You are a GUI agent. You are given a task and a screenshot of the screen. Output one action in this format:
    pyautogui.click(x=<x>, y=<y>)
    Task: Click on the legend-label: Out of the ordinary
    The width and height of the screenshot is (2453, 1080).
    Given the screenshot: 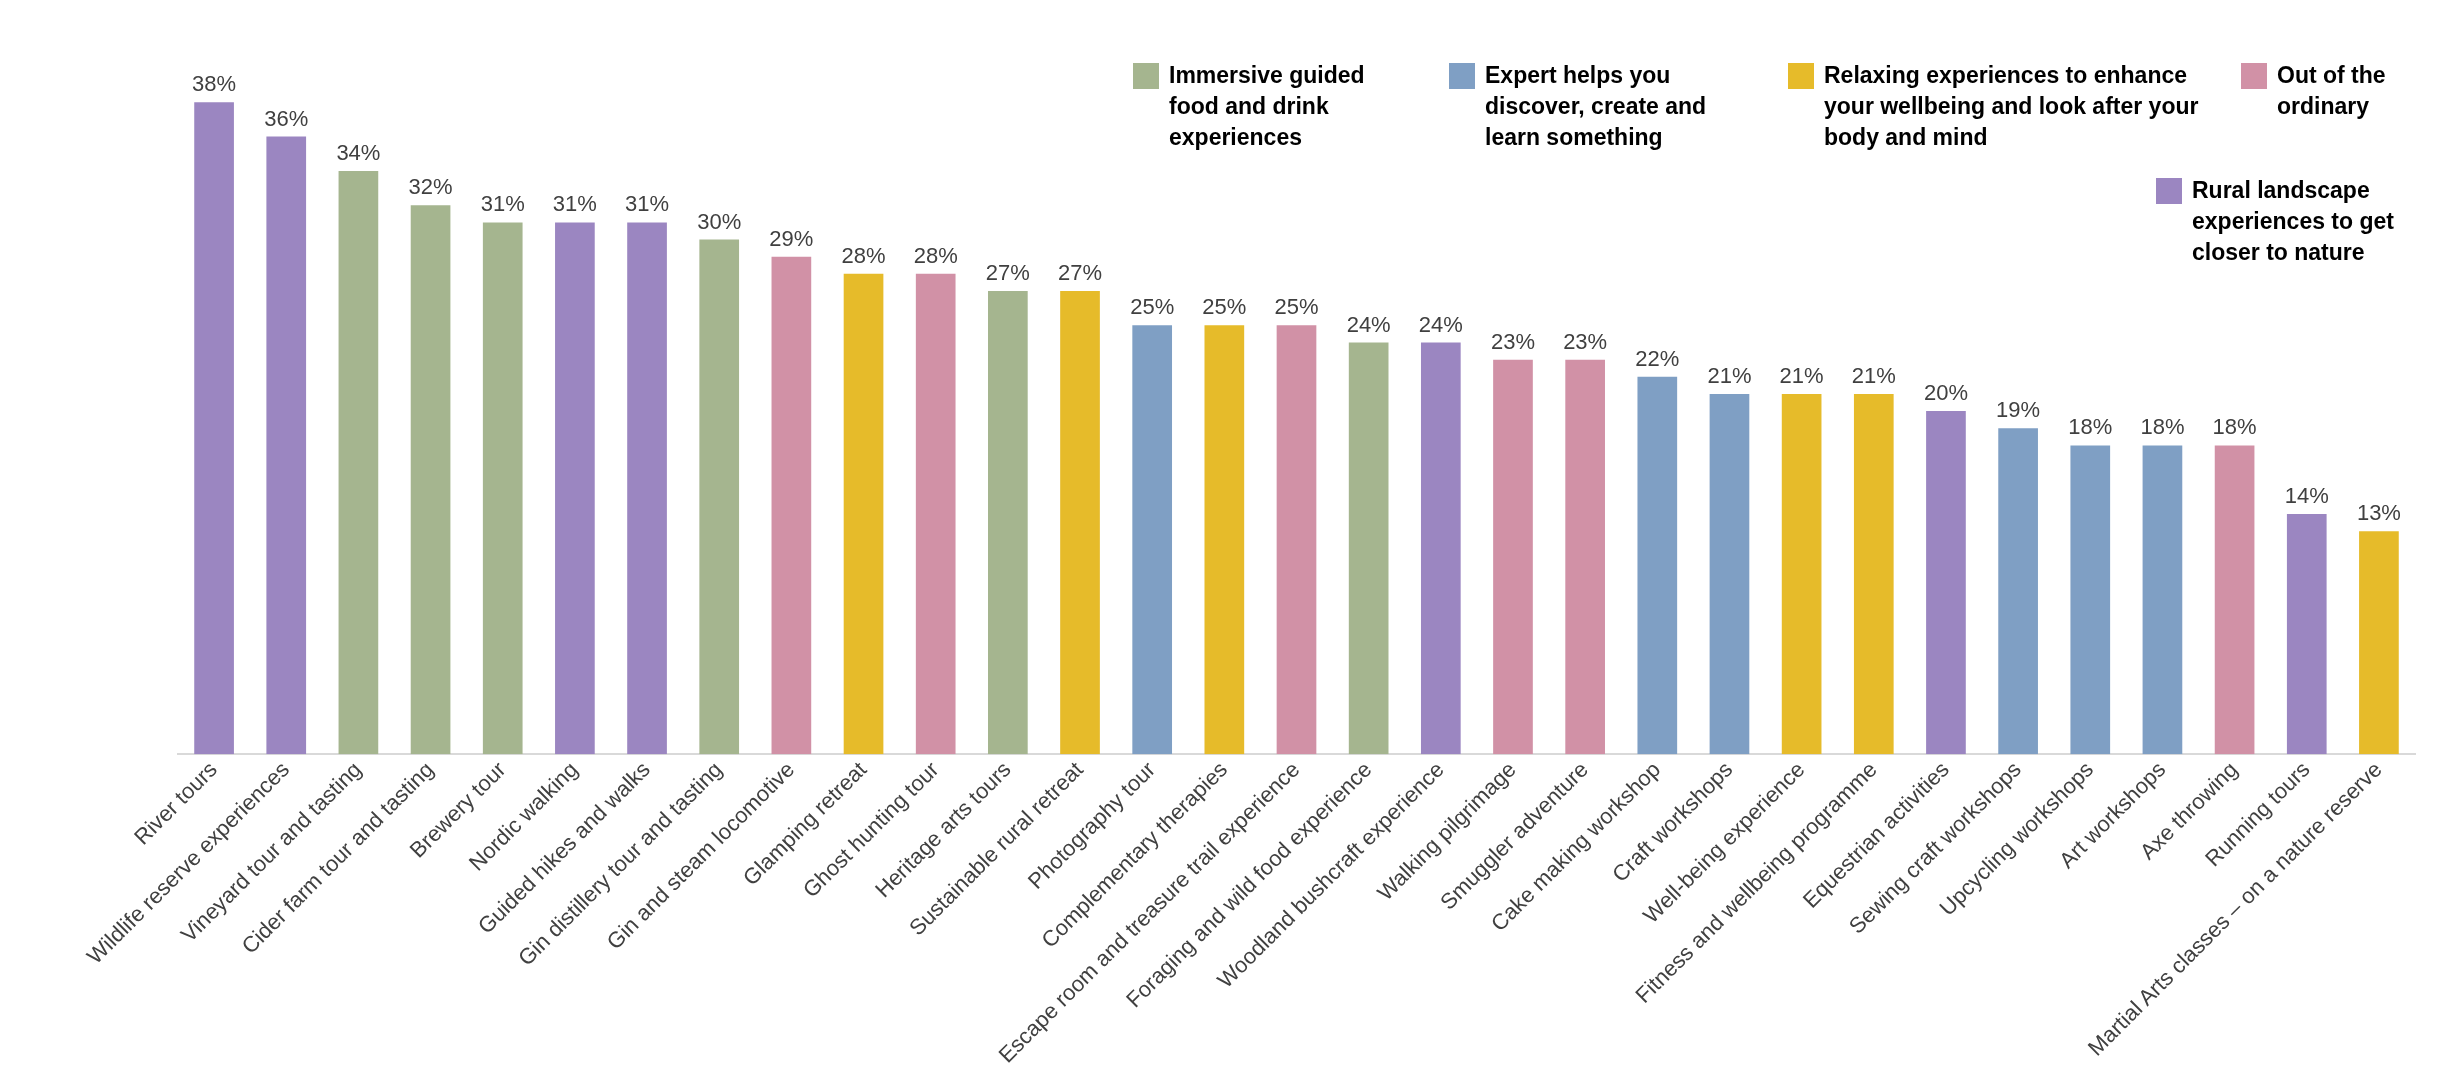 What is the action you would take?
    pyautogui.click(x=2332, y=91)
    